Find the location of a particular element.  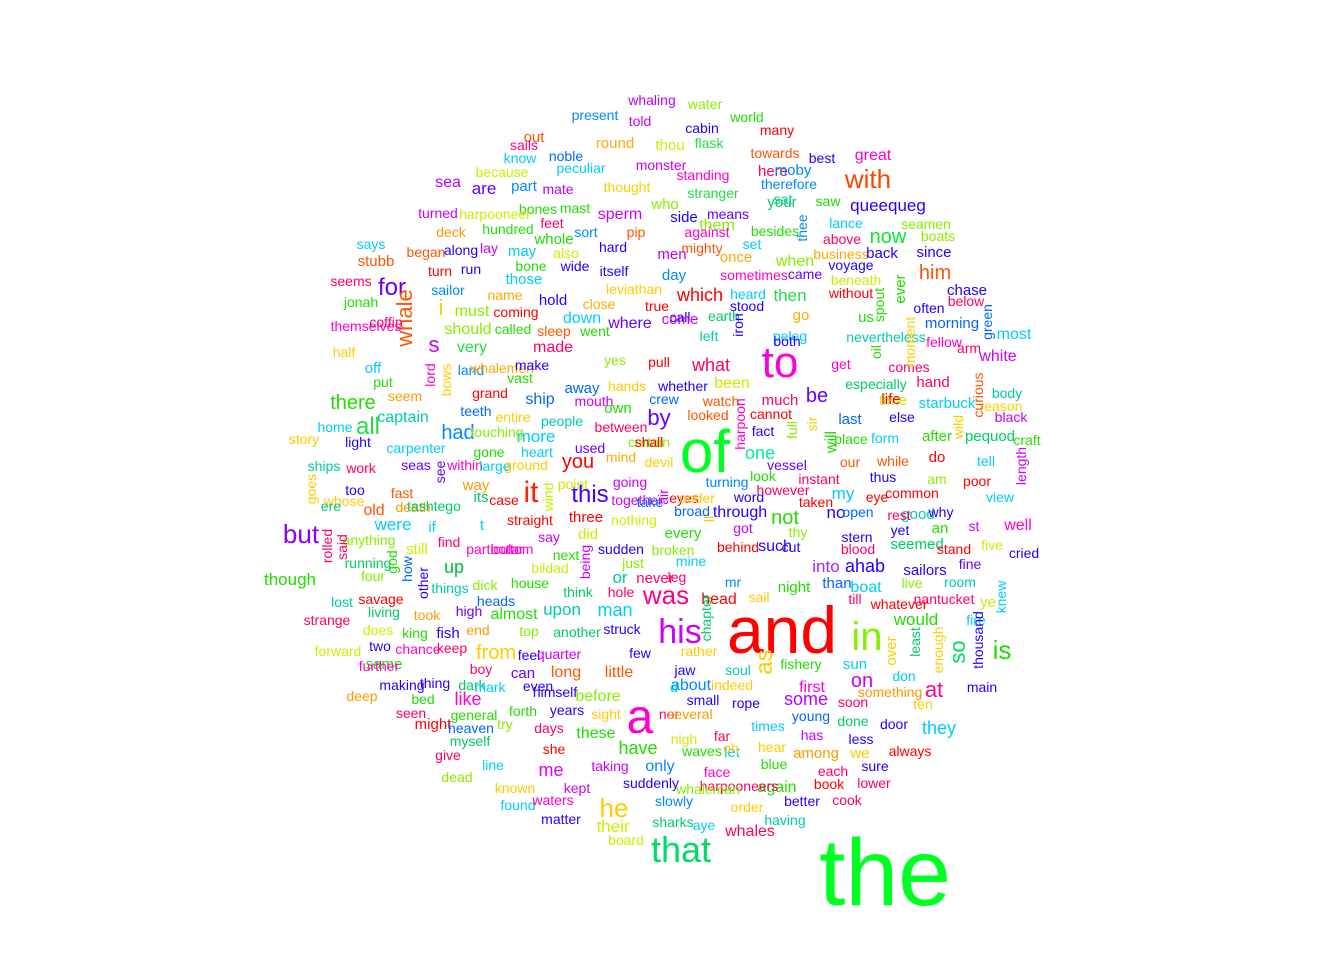

word-thought: thought is located at coordinates (627, 187).